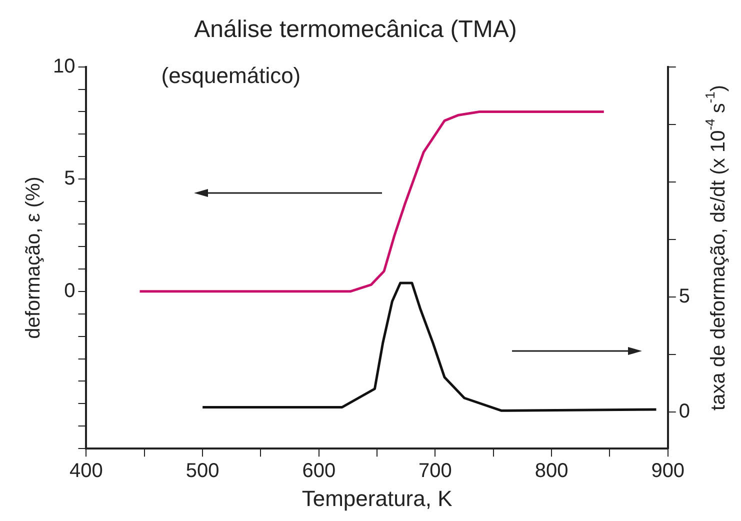 This screenshot has width=741, height=521. Describe the element at coordinates (70, 291) in the screenshot. I see `y-tick-label: 0` at that location.